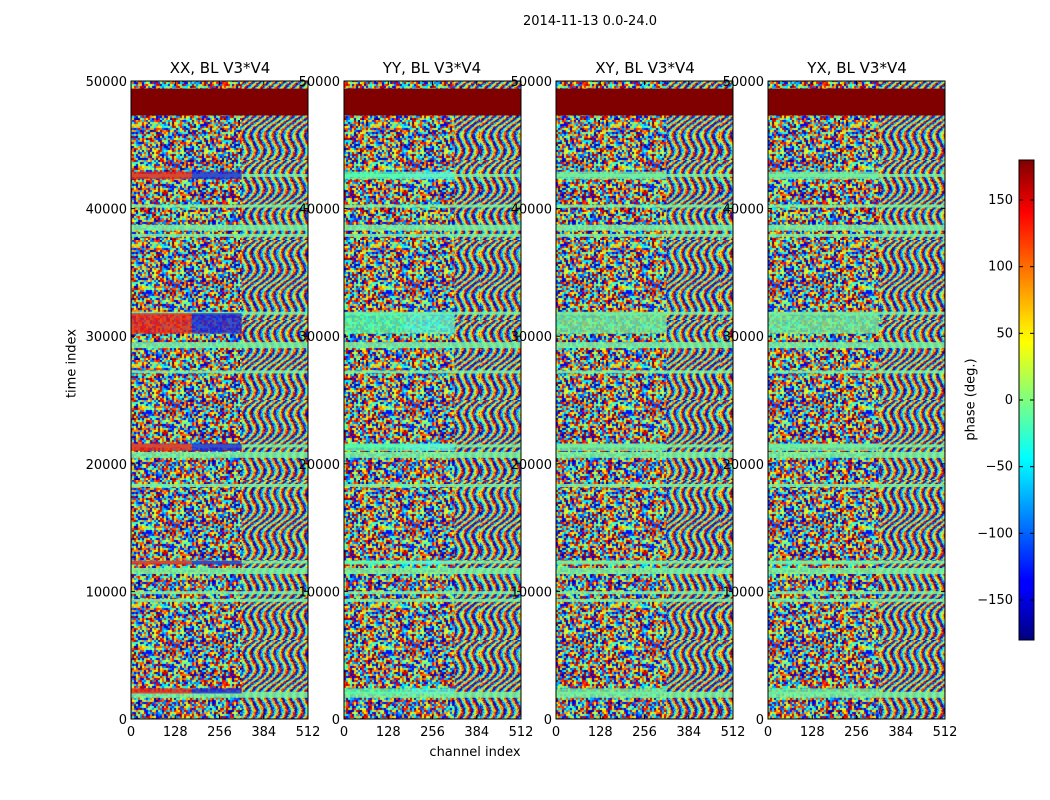 Image resolution: width=1050 pixels, height=800 pixels. What do you see at coordinates (475, 752) in the screenshot?
I see `x-axis-label: channel index` at bounding box center [475, 752].